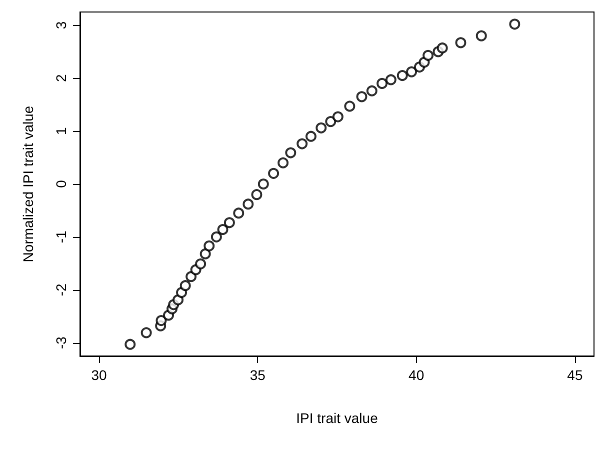 The image size is (608, 456). What do you see at coordinates (337, 418) in the screenshot?
I see `x-axis-title: IPI trait value` at bounding box center [337, 418].